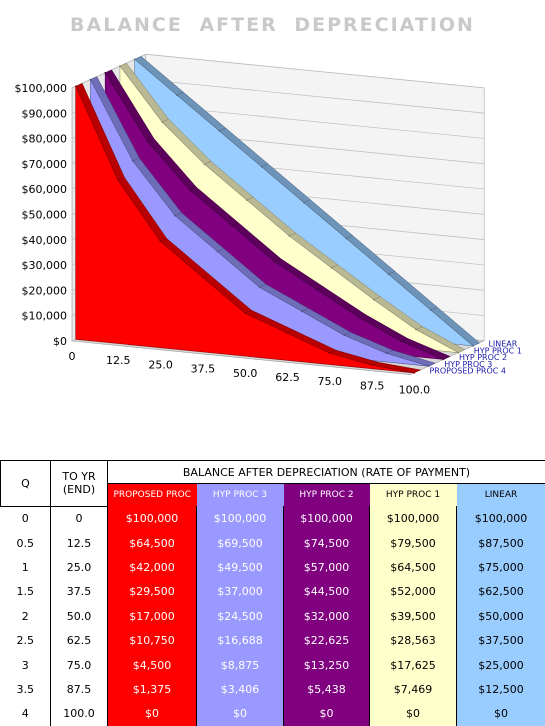  What do you see at coordinates (501, 543) in the screenshot?
I see `balance-cell: $87,500` at bounding box center [501, 543].